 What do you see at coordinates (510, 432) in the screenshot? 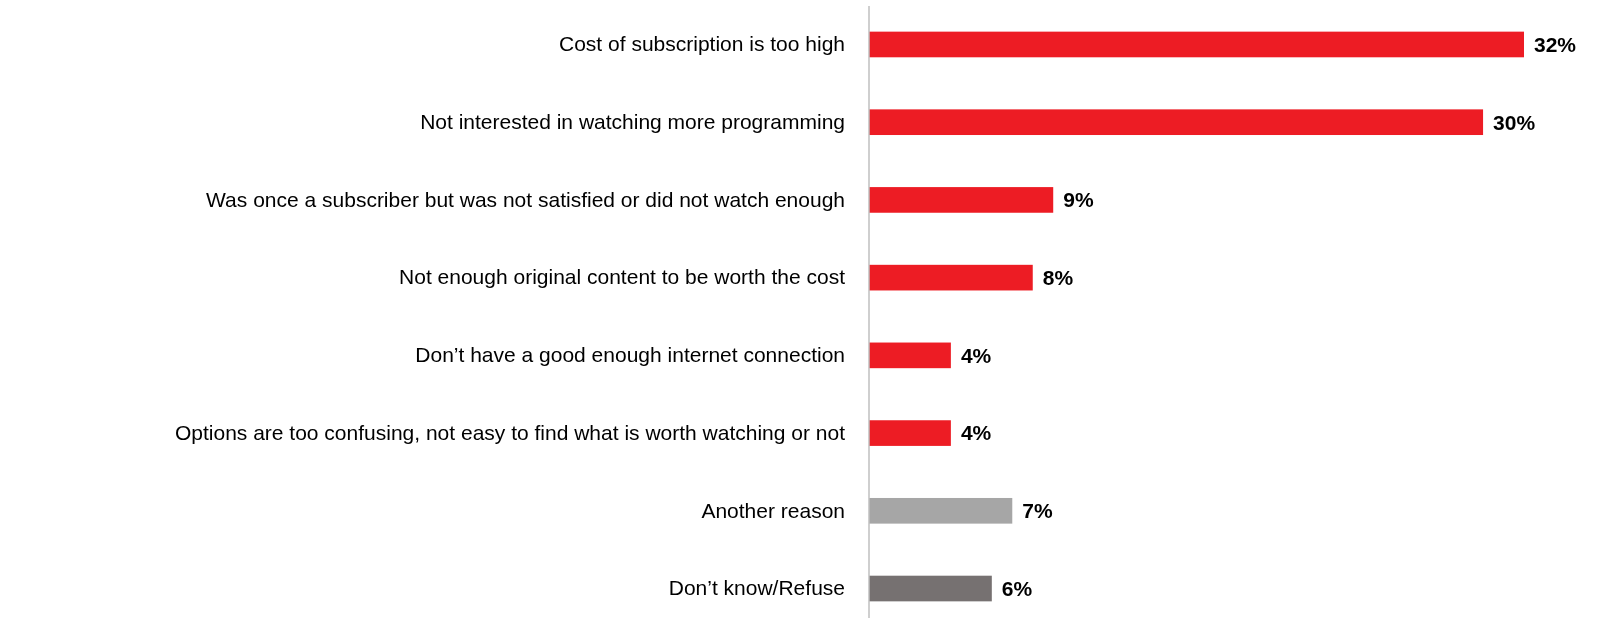
I see `y-tick-label: Options are too confusing, not easy to find what is worth watching or not` at bounding box center [510, 432].